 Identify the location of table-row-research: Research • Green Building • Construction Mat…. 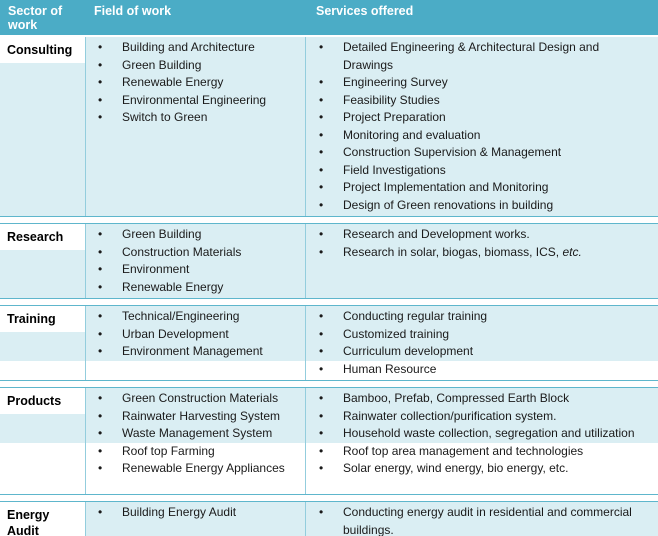
(329, 261).